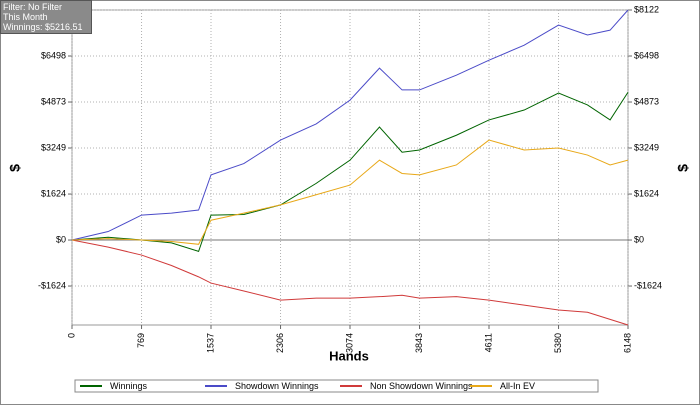  I want to click on y2-tick-label: $3249, so click(646, 147).